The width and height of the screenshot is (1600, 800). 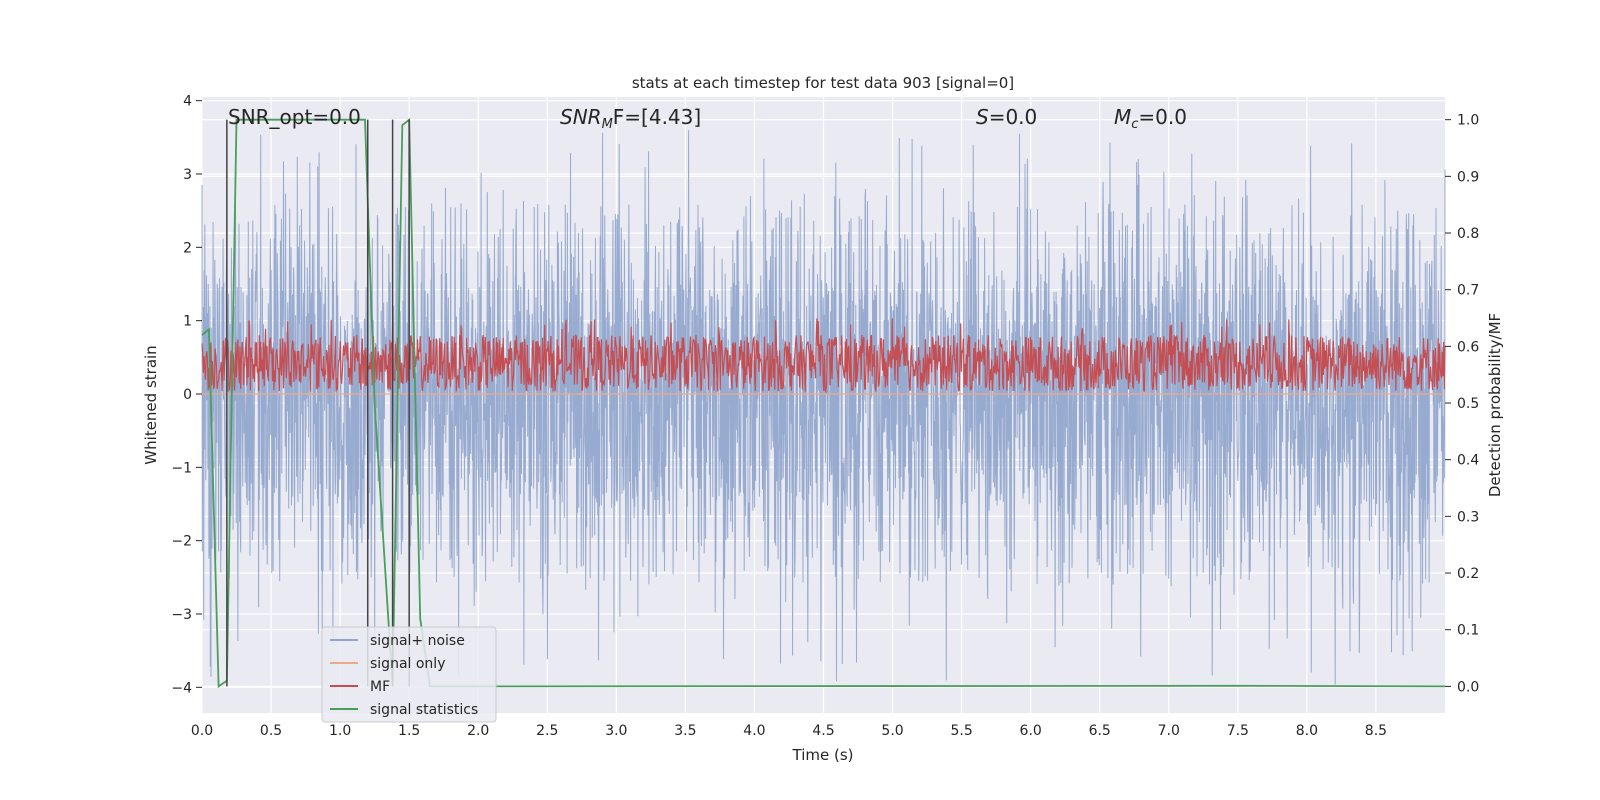 I want to click on y-left-tick-label-1: 3, so click(x=187, y=175).